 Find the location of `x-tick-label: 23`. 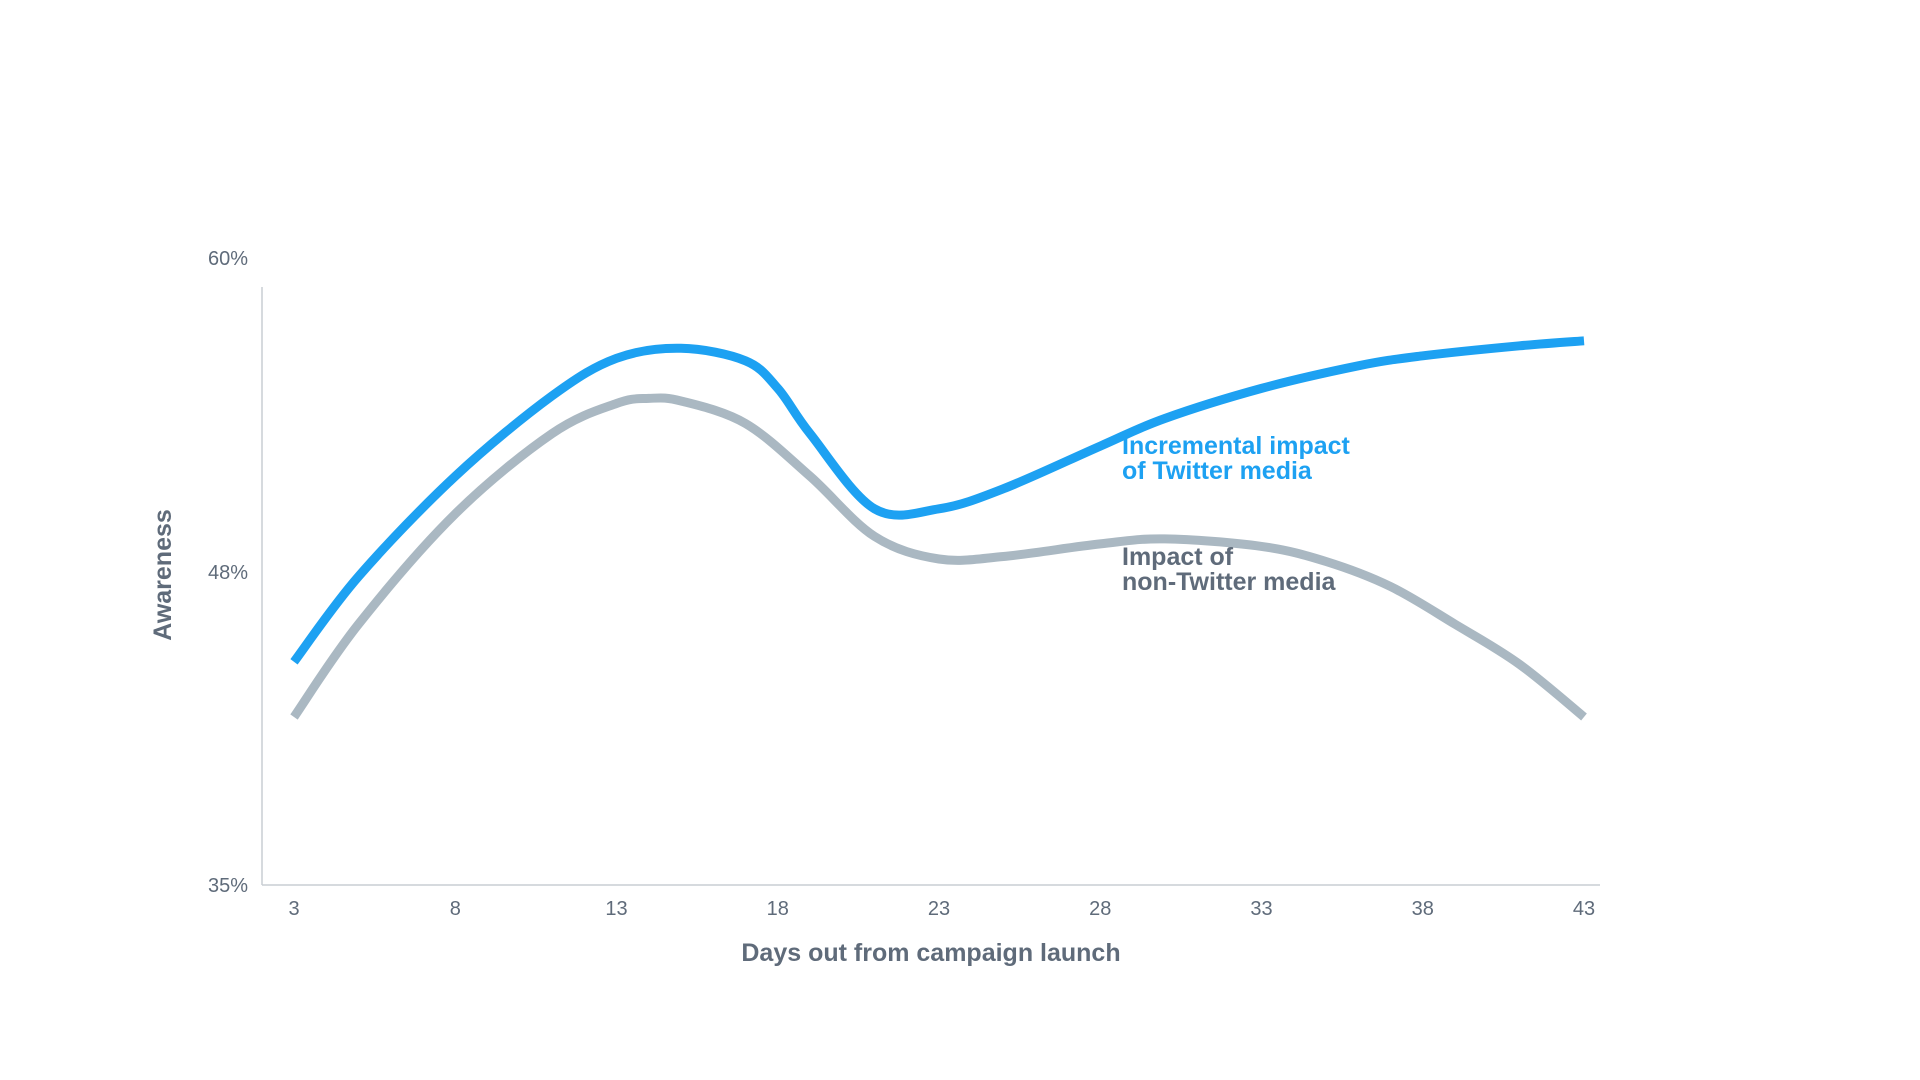

x-tick-label: 23 is located at coordinates (939, 909).